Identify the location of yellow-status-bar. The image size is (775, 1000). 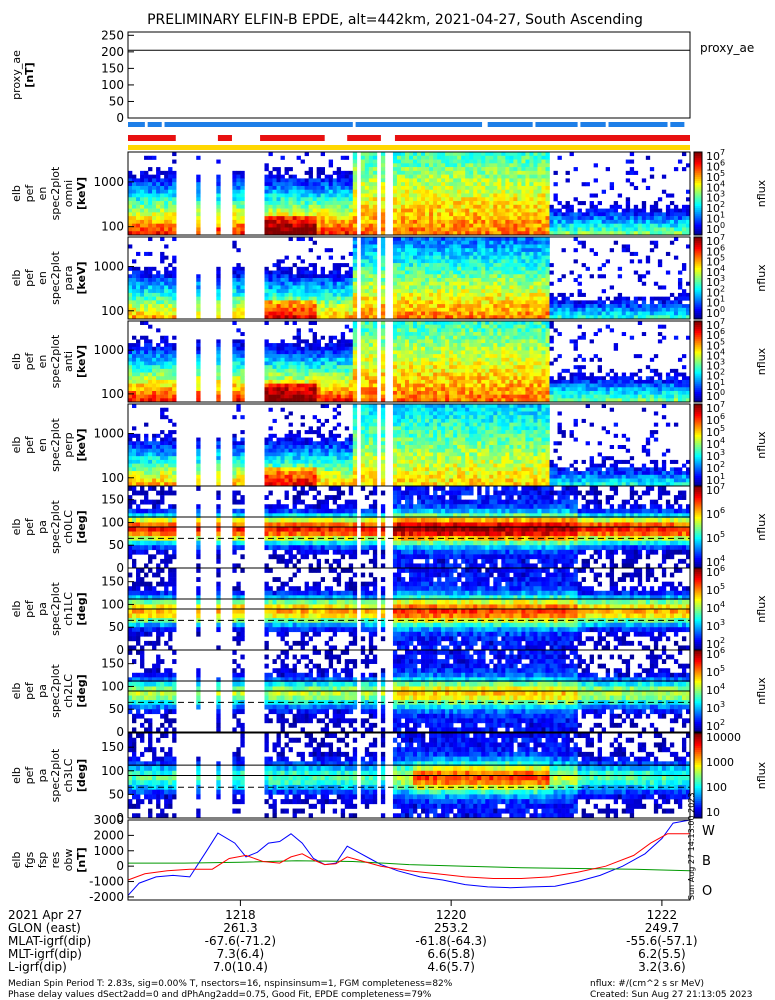
(409, 147).